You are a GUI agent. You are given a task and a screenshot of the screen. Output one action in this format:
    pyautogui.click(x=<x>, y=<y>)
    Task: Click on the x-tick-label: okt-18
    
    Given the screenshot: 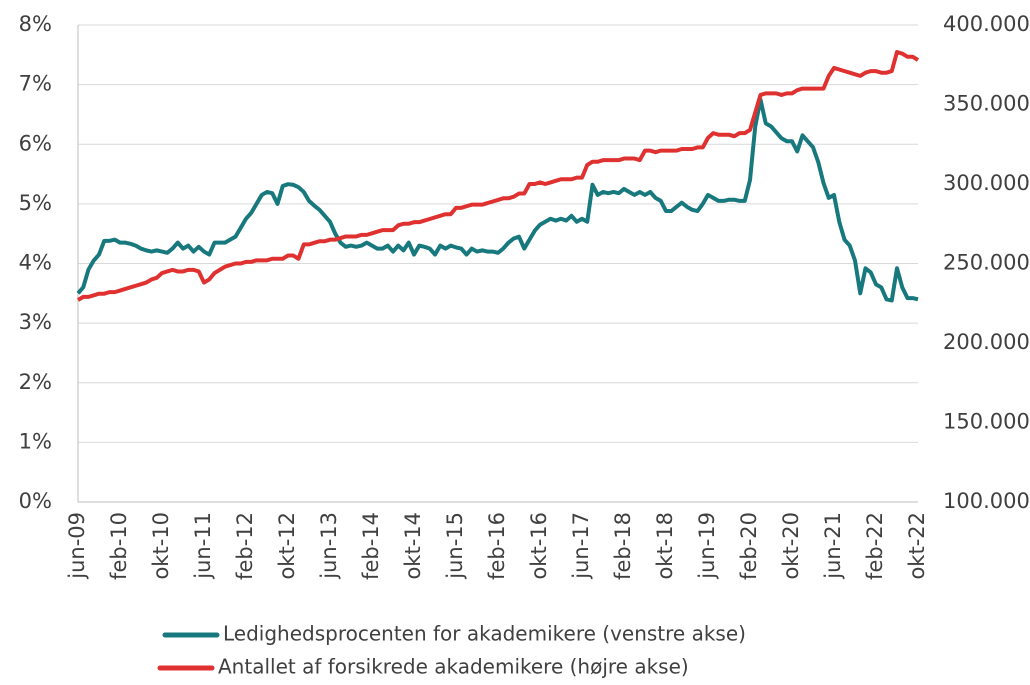 What is the action you would take?
    pyautogui.click(x=665, y=546)
    